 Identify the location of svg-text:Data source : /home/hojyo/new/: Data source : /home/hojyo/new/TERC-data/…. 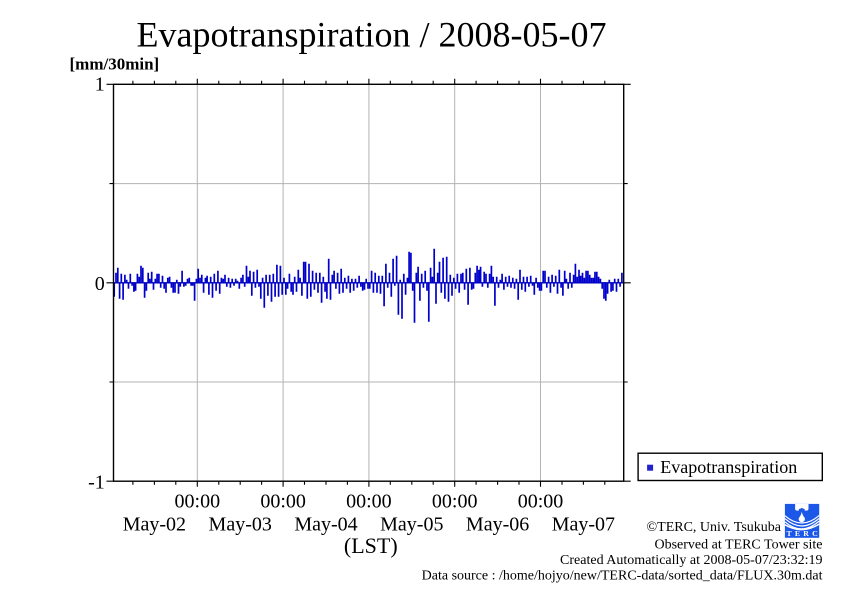
(622, 576).